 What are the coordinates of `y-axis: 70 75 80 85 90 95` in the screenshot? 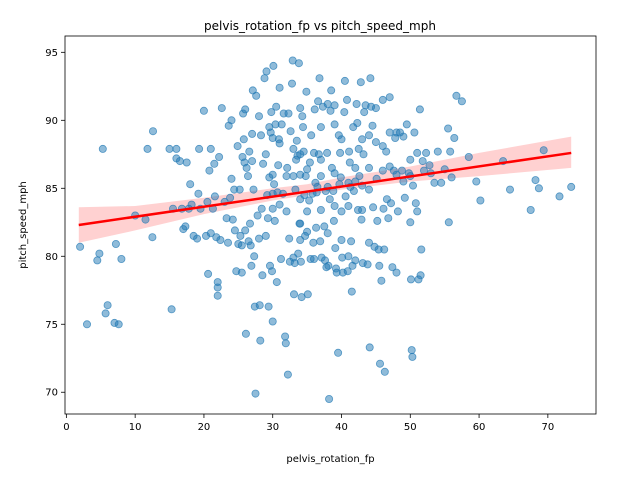 It's located at (55, 223).